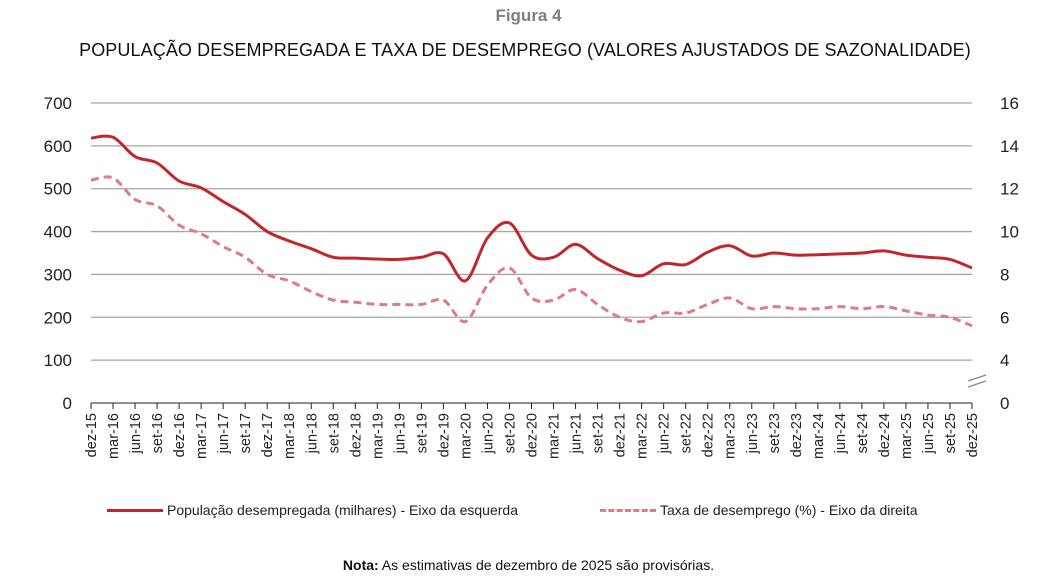  What do you see at coordinates (1009, 189) in the screenshot?
I see `y-right-tick-label: 12` at bounding box center [1009, 189].